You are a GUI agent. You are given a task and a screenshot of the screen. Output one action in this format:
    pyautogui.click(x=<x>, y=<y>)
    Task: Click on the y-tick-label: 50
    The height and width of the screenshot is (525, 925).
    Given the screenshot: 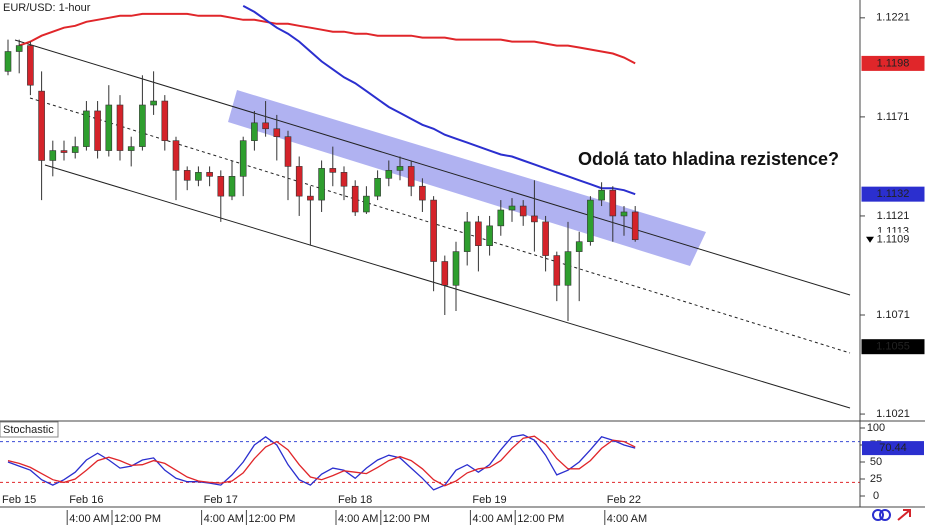 What is the action you would take?
    pyautogui.click(x=876, y=462)
    